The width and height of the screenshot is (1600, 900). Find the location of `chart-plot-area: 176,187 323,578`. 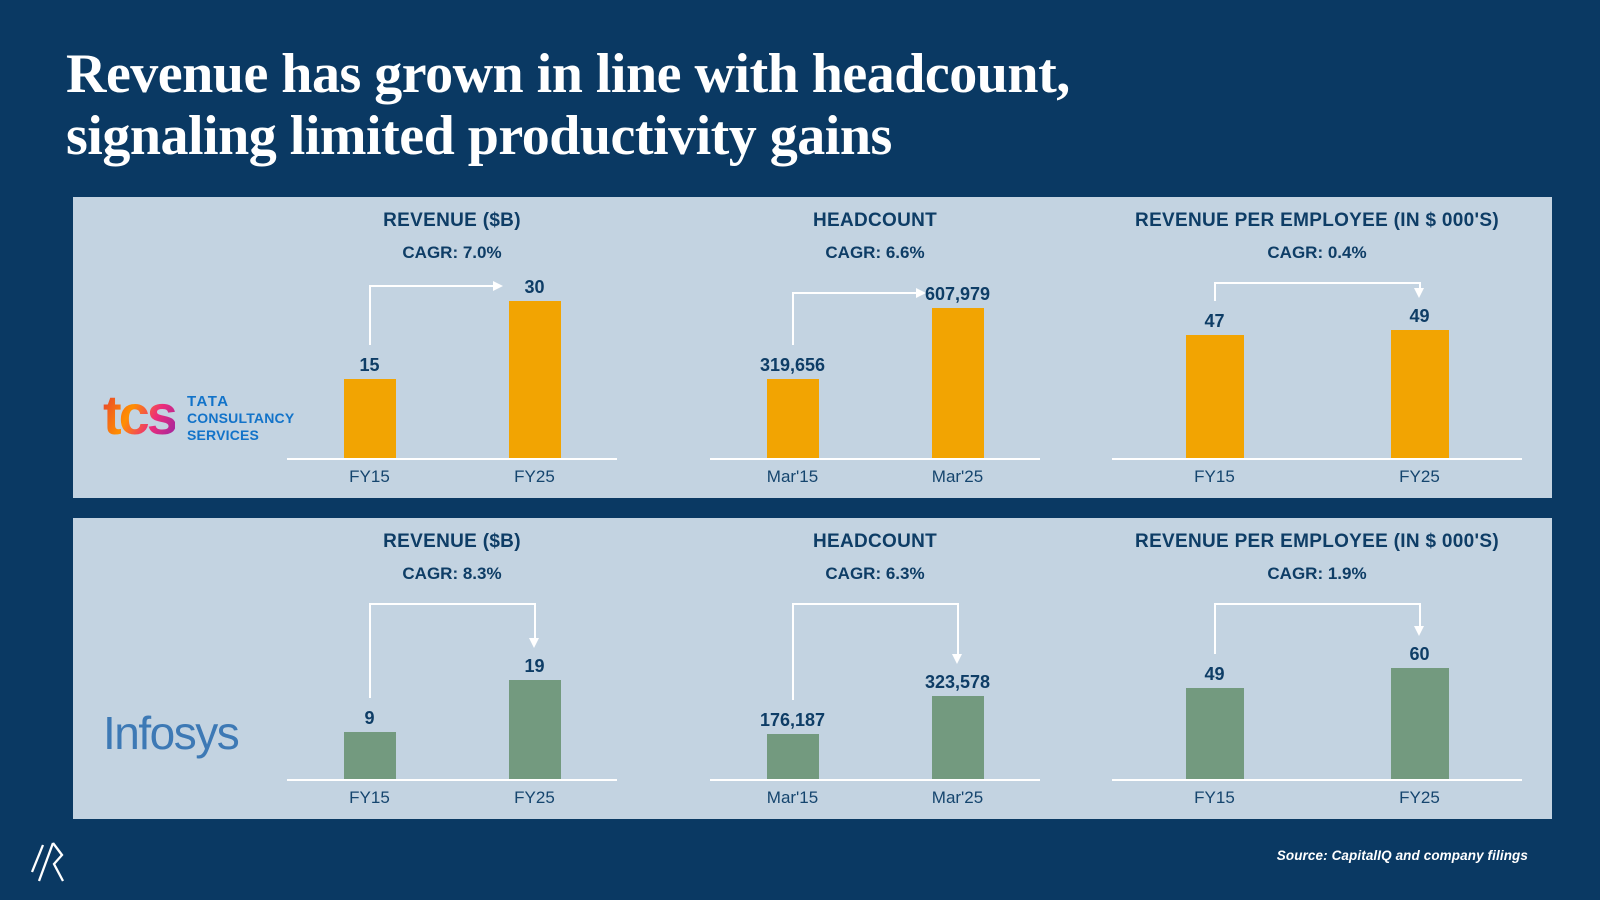

chart-plot-area: 176,187 323,578 is located at coordinates (875, 690).